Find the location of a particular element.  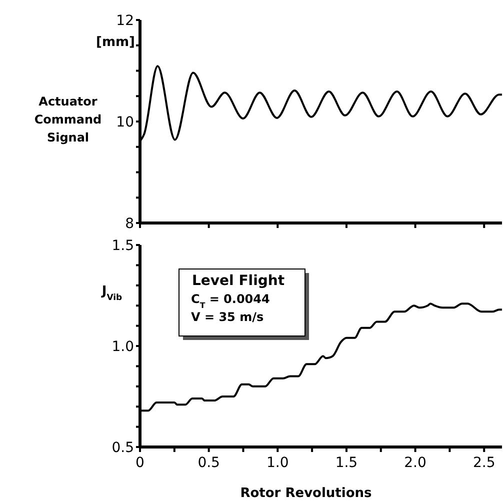

y-tick-label: 1.0 is located at coordinates (123, 346).